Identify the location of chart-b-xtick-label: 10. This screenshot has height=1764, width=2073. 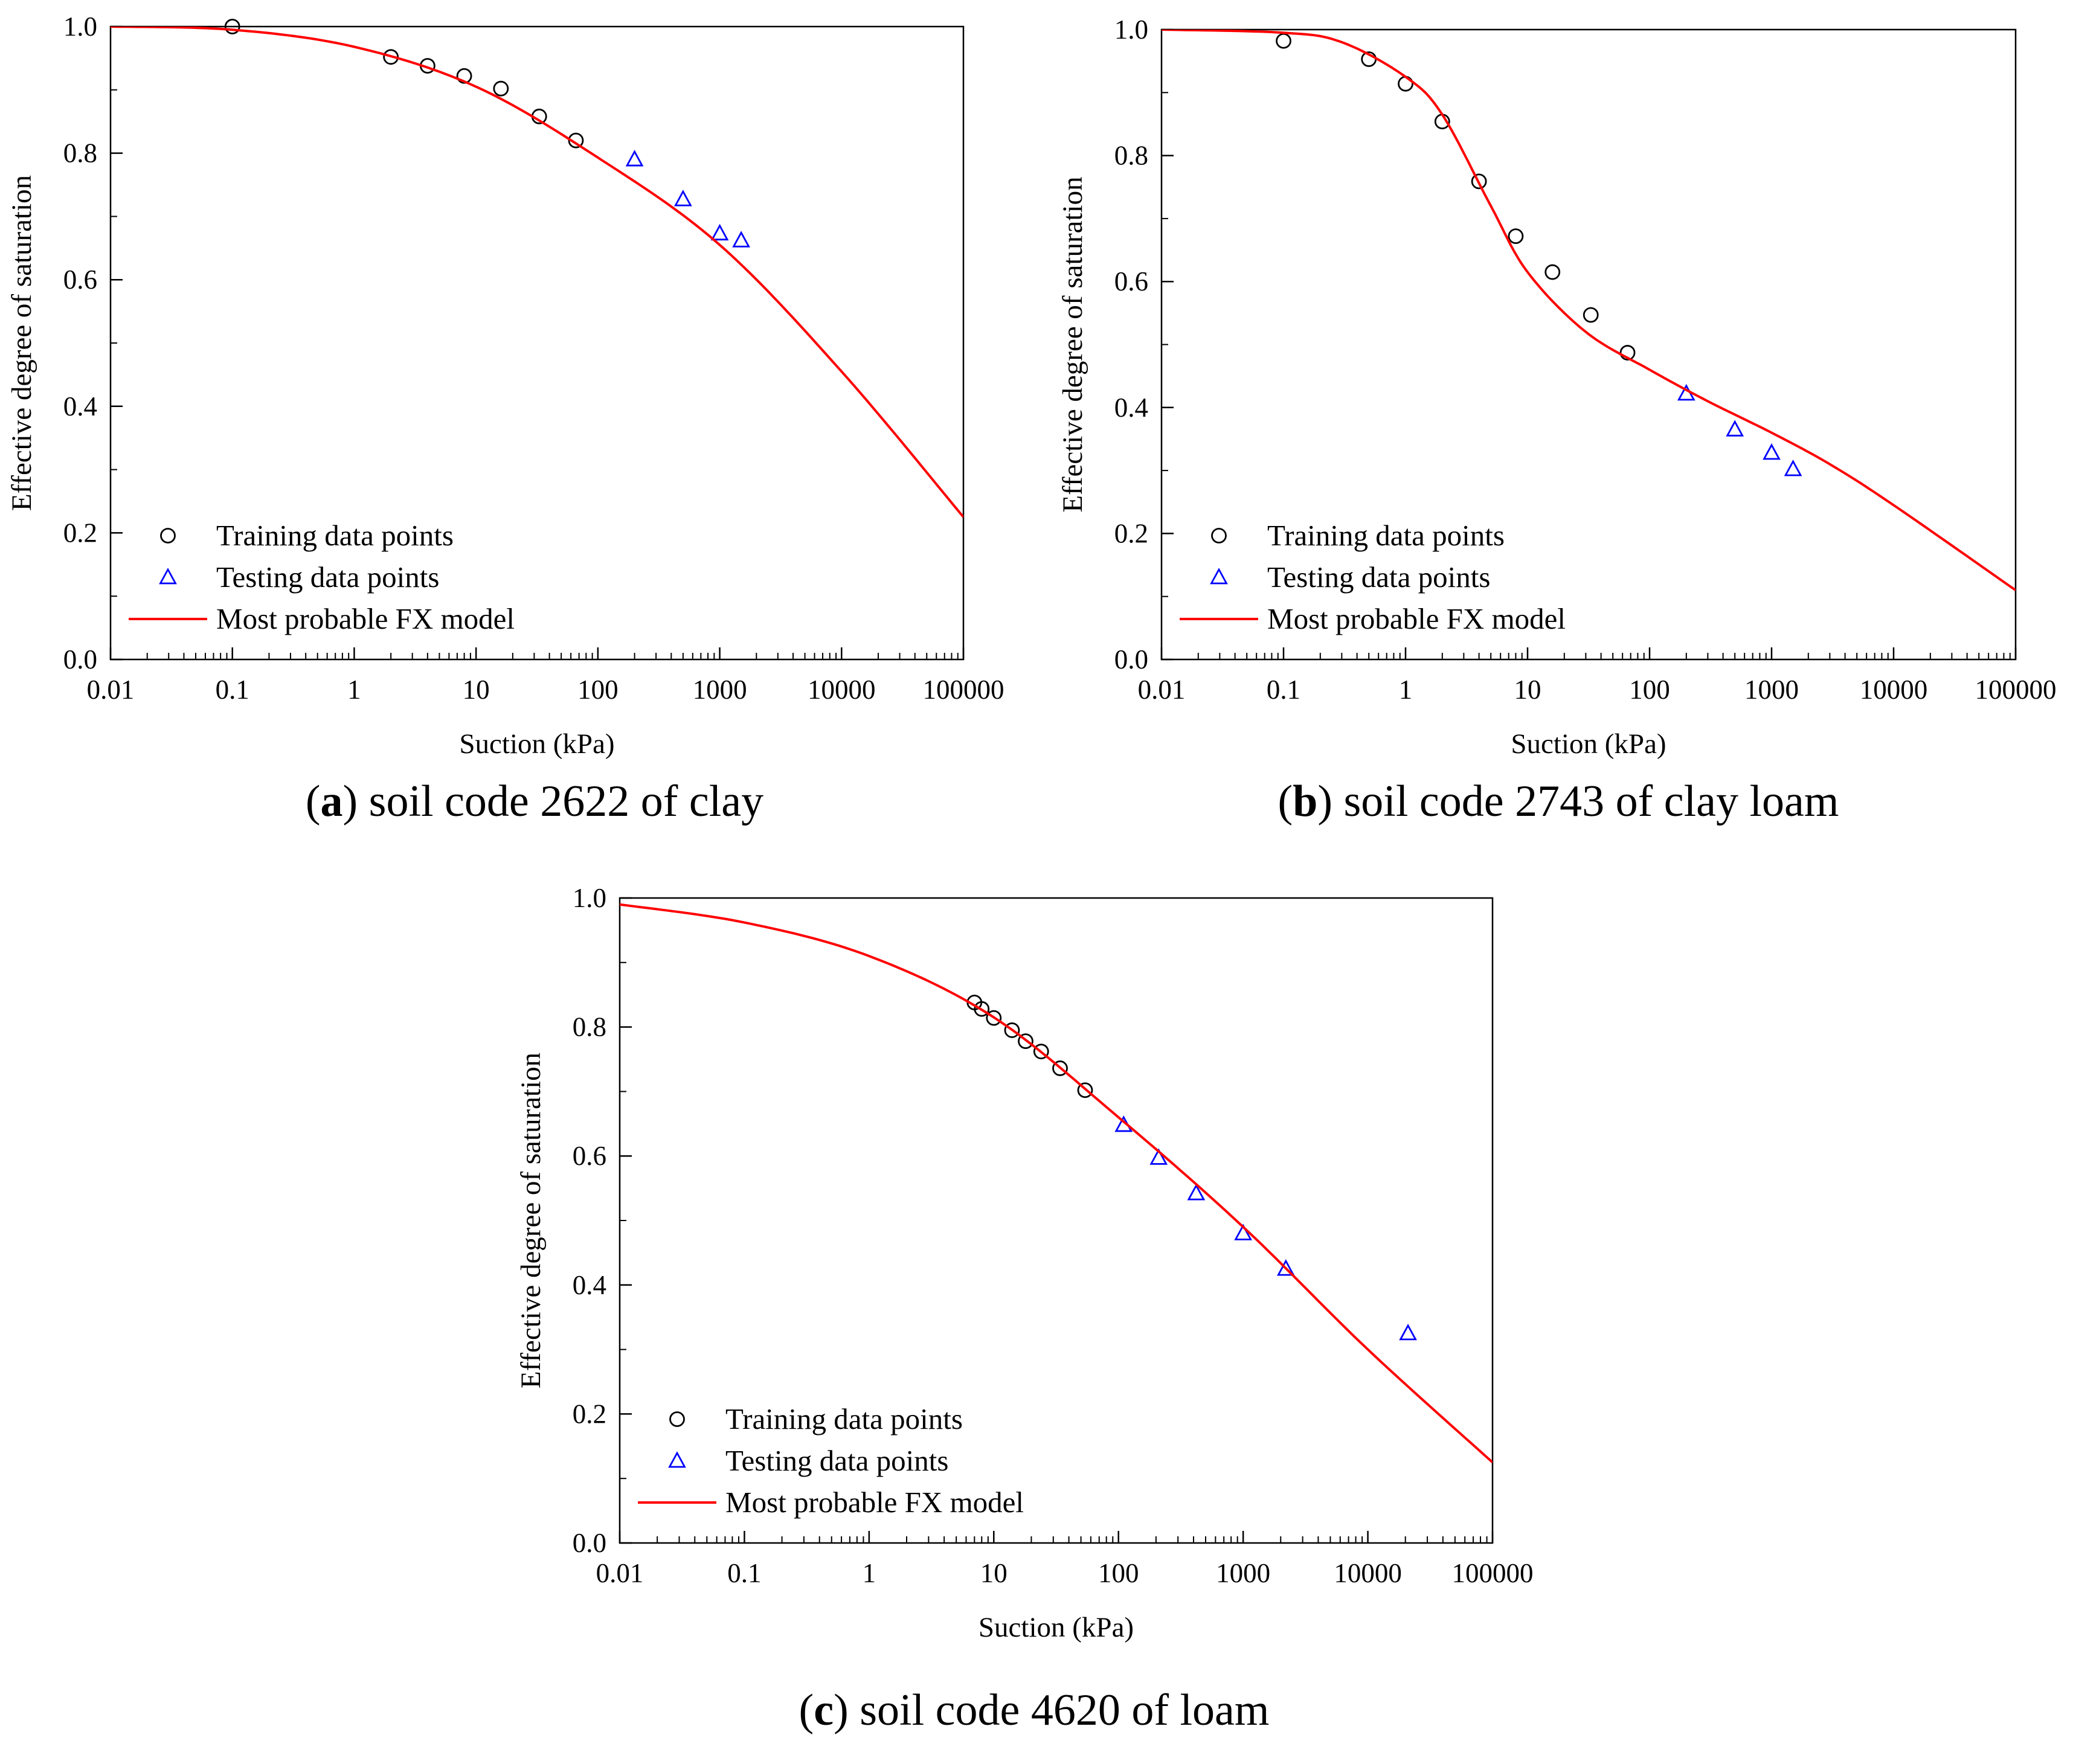
(1528, 690).